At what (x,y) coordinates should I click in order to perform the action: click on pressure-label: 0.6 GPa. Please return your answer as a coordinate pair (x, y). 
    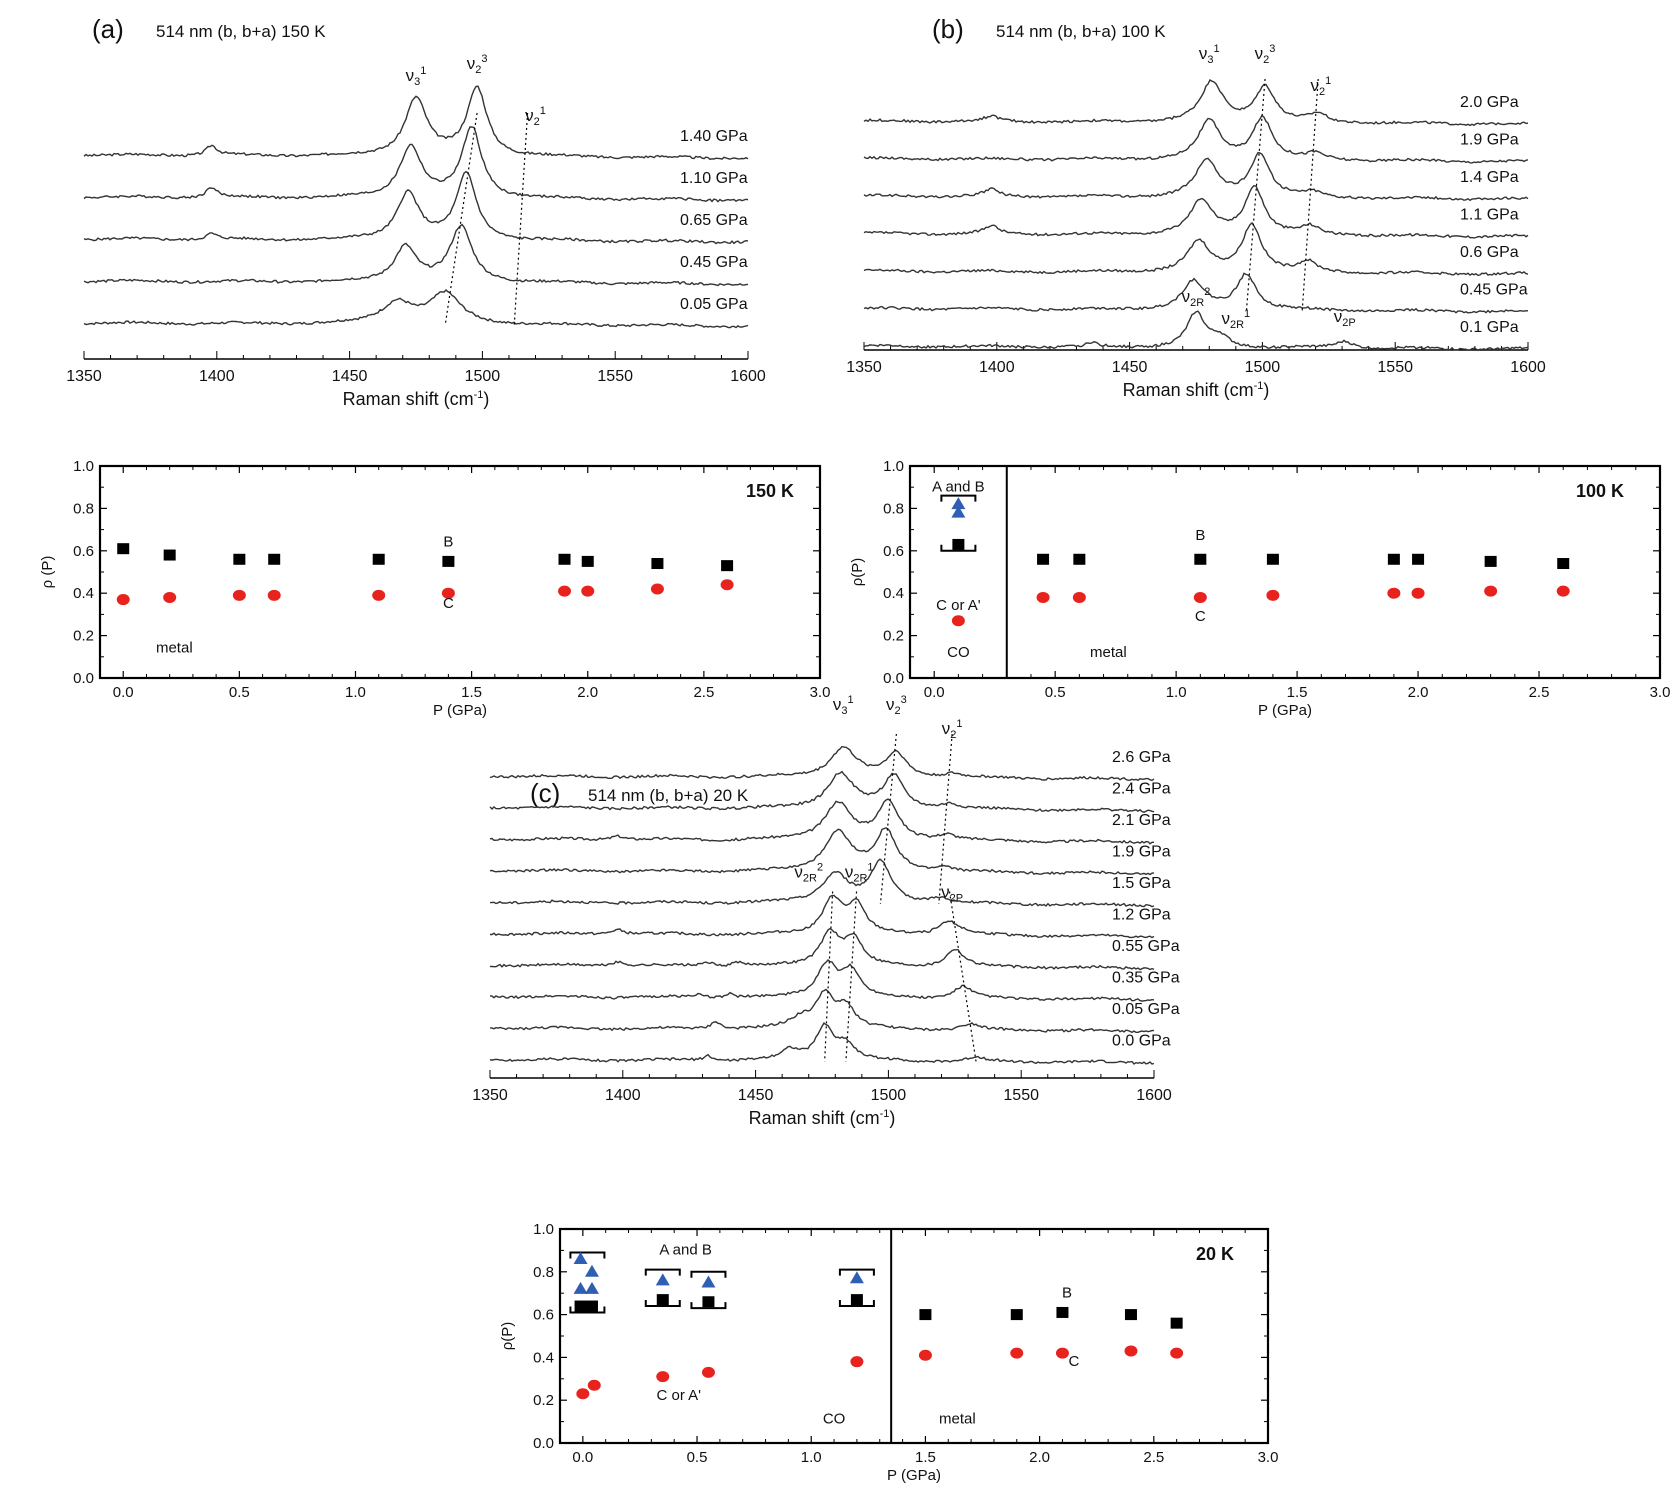
    Looking at the image, I should click on (1489, 252).